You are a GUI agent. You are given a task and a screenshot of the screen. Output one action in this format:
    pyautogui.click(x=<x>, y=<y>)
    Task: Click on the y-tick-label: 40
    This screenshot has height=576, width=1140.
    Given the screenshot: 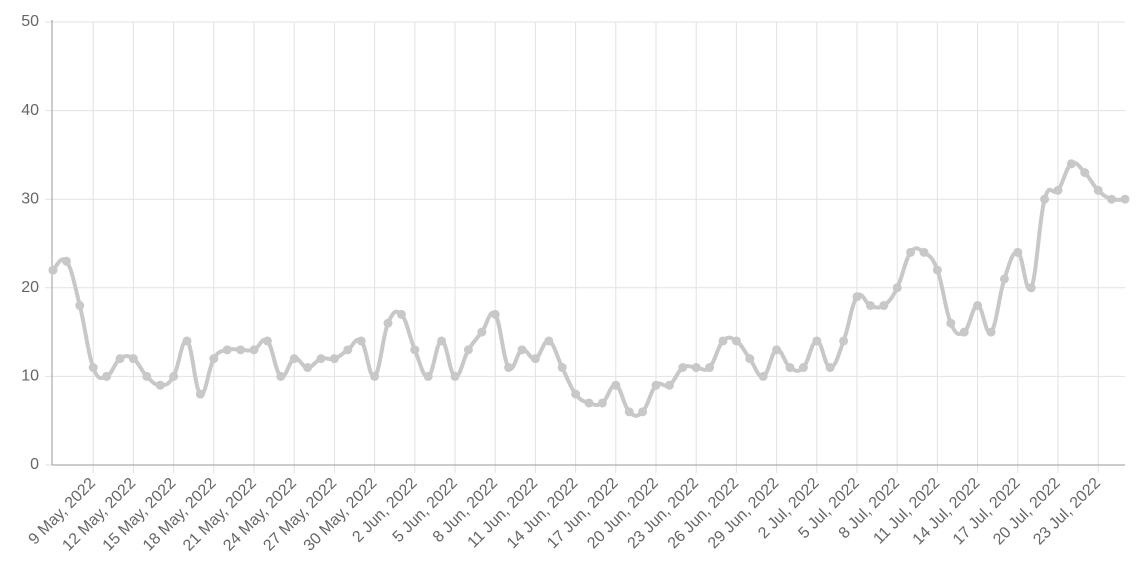 What is the action you would take?
    pyautogui.click(x=30, y=110)
    